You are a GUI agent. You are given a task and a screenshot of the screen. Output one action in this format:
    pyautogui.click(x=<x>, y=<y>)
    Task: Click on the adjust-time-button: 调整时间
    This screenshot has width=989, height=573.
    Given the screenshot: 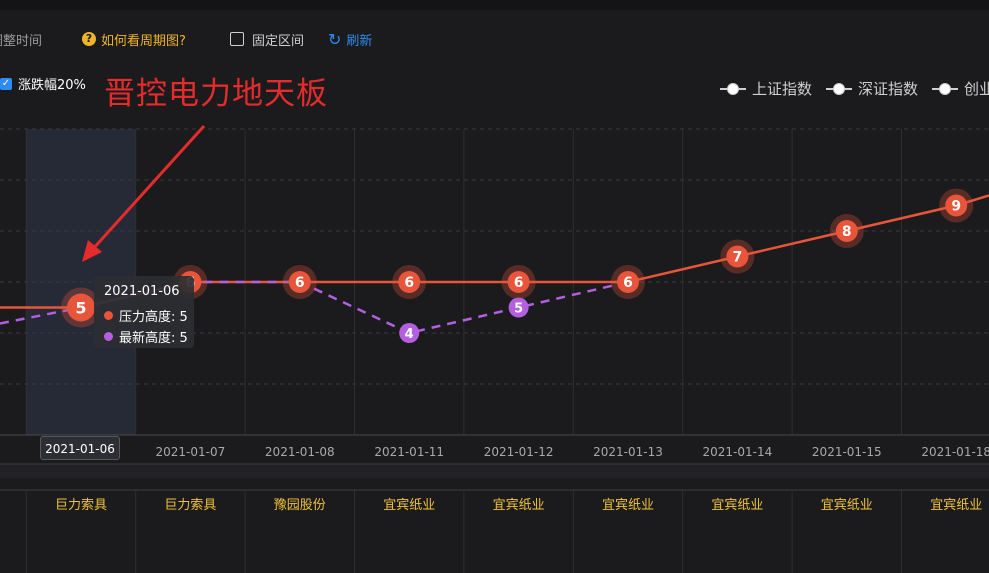 What is the action you would take?
    pyautogui.click(x=21, y=41)
    